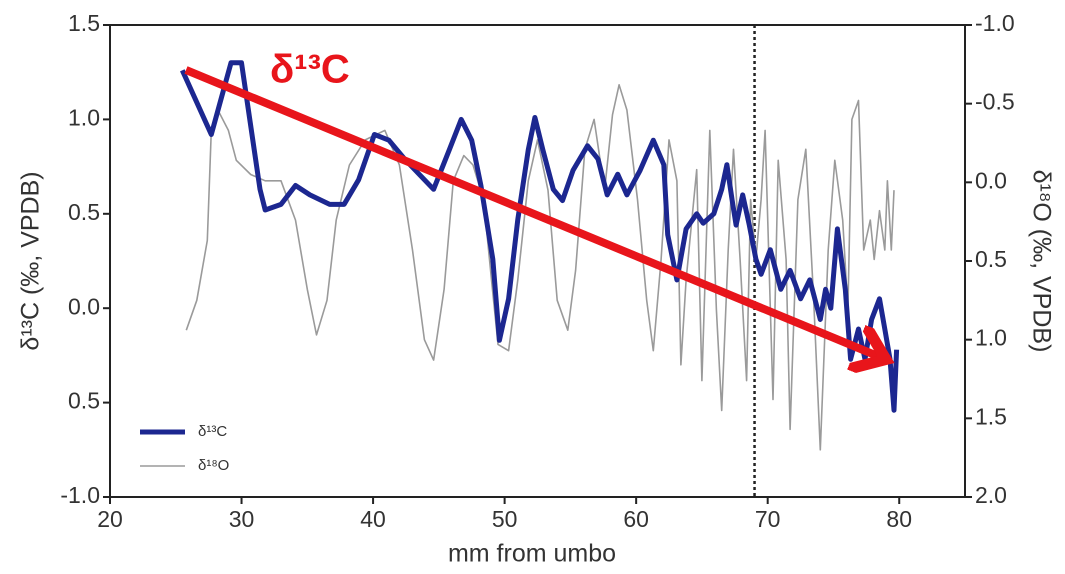 The width and height of the screenshot is (1065, 574). Describe the element at coordinates (242, 519) in the screenshot. I see `x-tick-label: 30` at that location.